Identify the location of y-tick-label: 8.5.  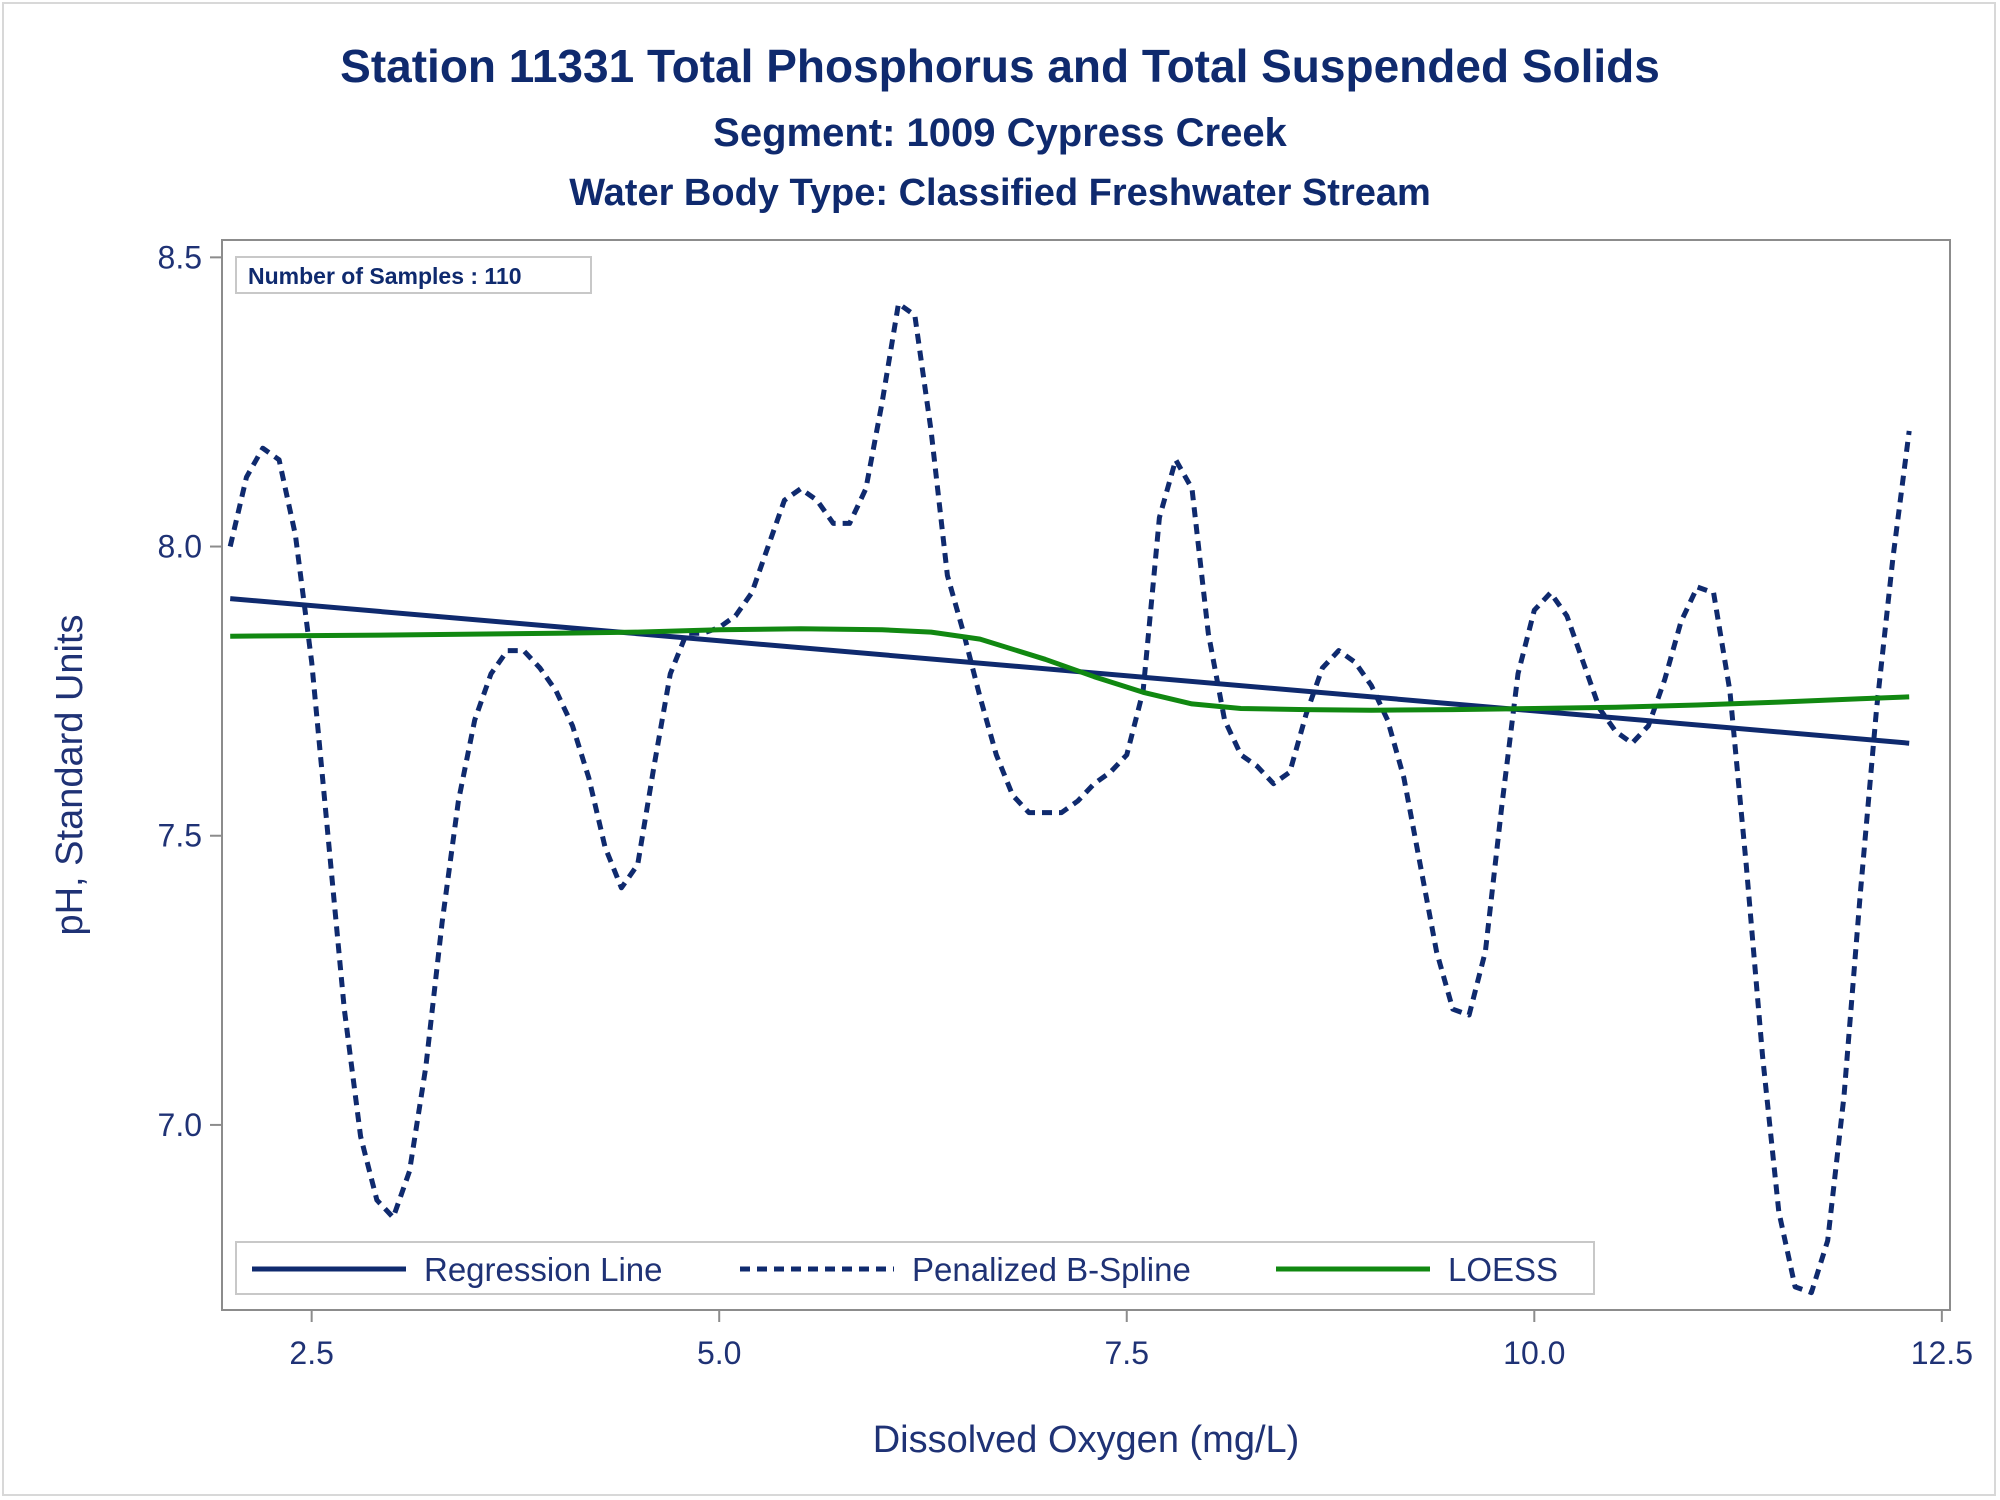
(180, 257).